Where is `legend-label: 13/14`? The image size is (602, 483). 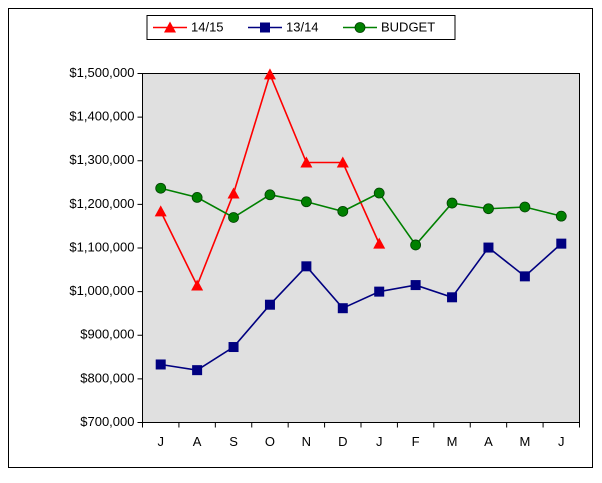
legend-label: 13/14 is located at coordinates (302, 26).